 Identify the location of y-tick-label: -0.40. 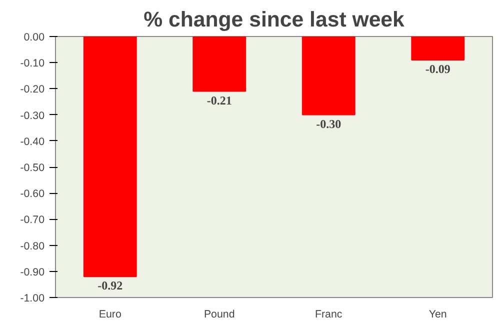
(32, 142).